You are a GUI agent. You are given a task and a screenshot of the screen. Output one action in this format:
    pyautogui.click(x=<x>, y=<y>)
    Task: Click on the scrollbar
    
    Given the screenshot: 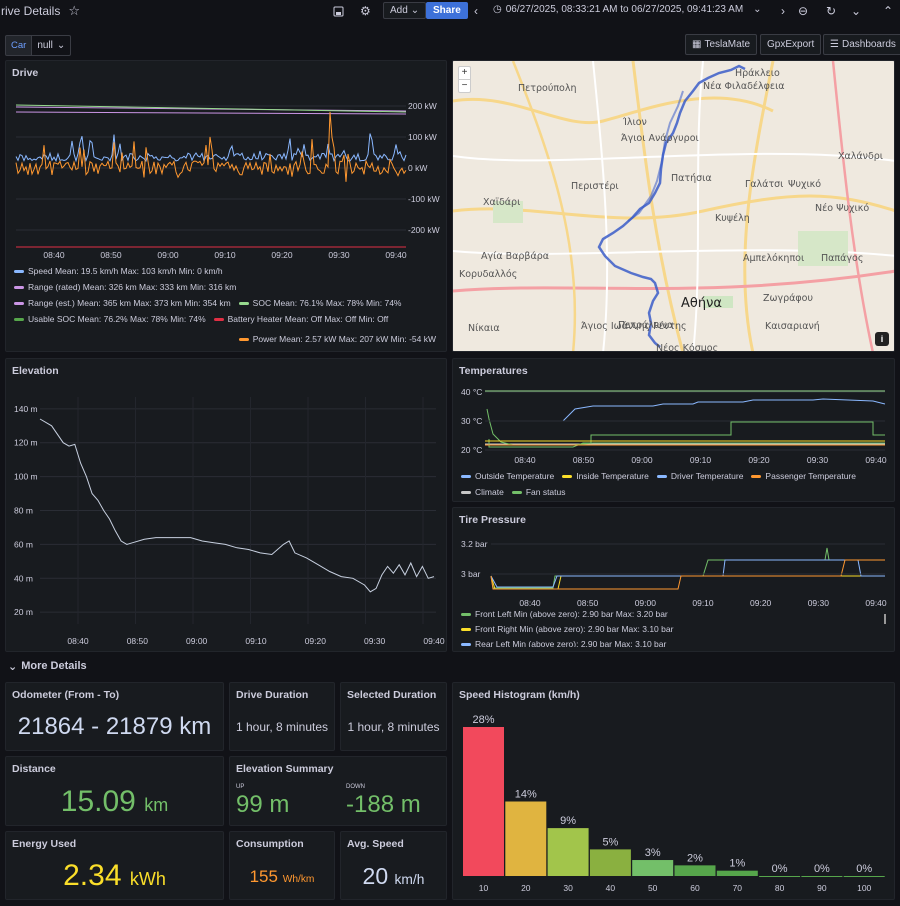 What is the action you would take?
    pyautogui.click(x=885, y=619)
    